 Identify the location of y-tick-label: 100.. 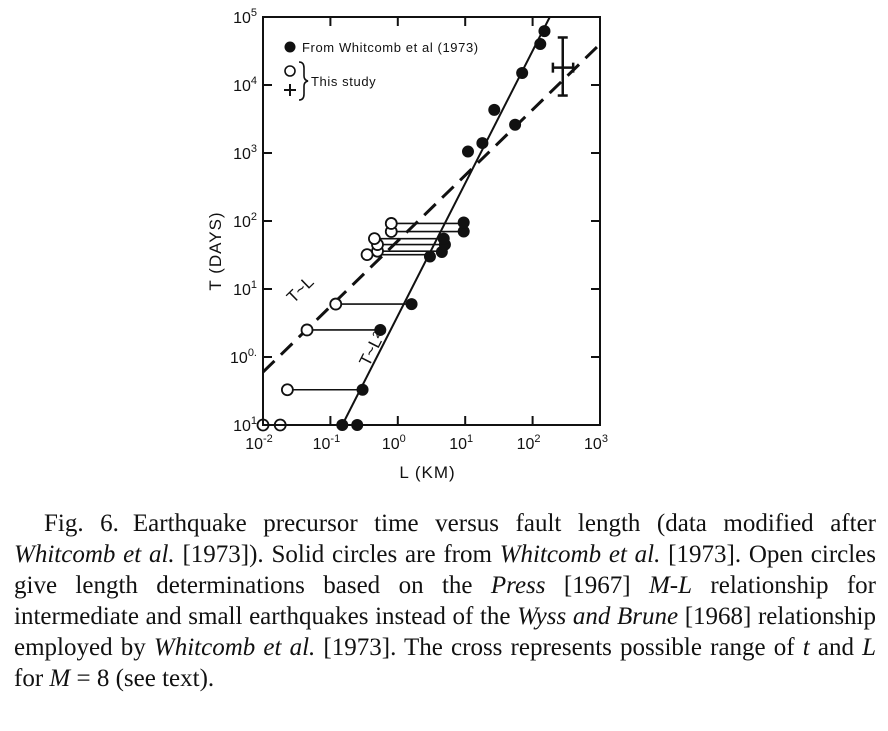
(243, 357).